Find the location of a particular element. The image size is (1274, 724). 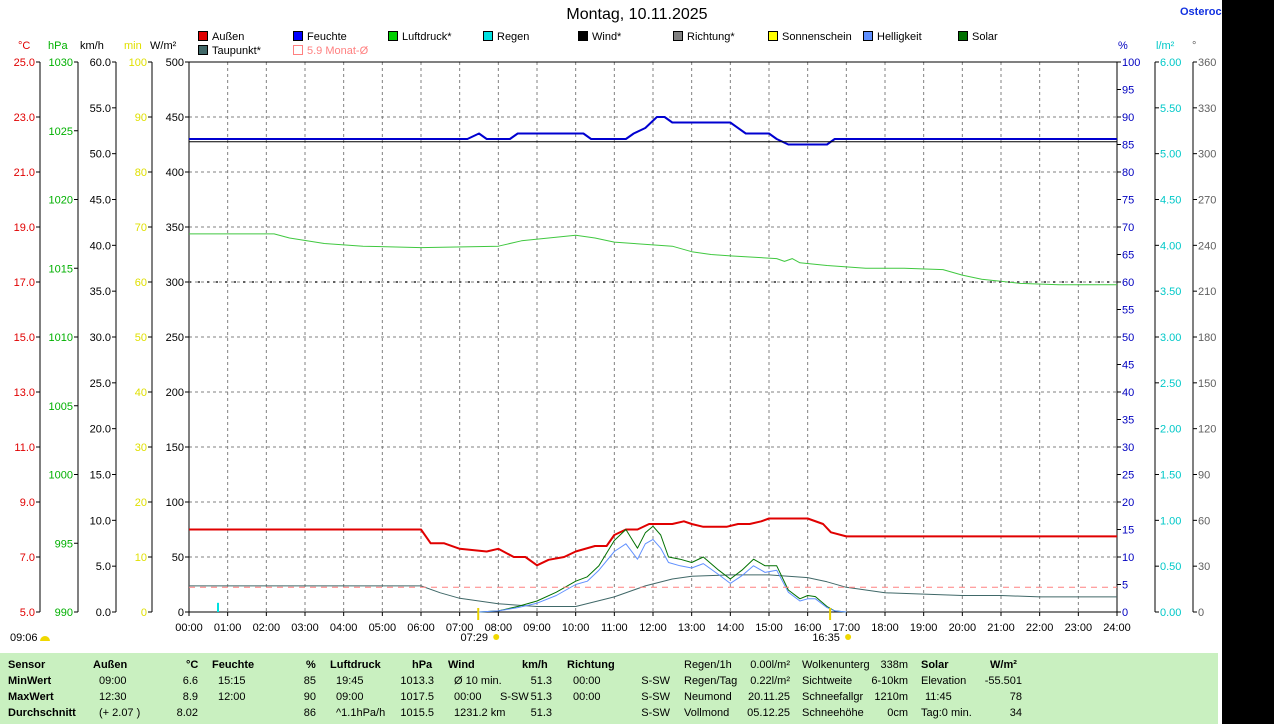

axis-tick-label-temp: 7.0 is located at coordinates (27, 558).